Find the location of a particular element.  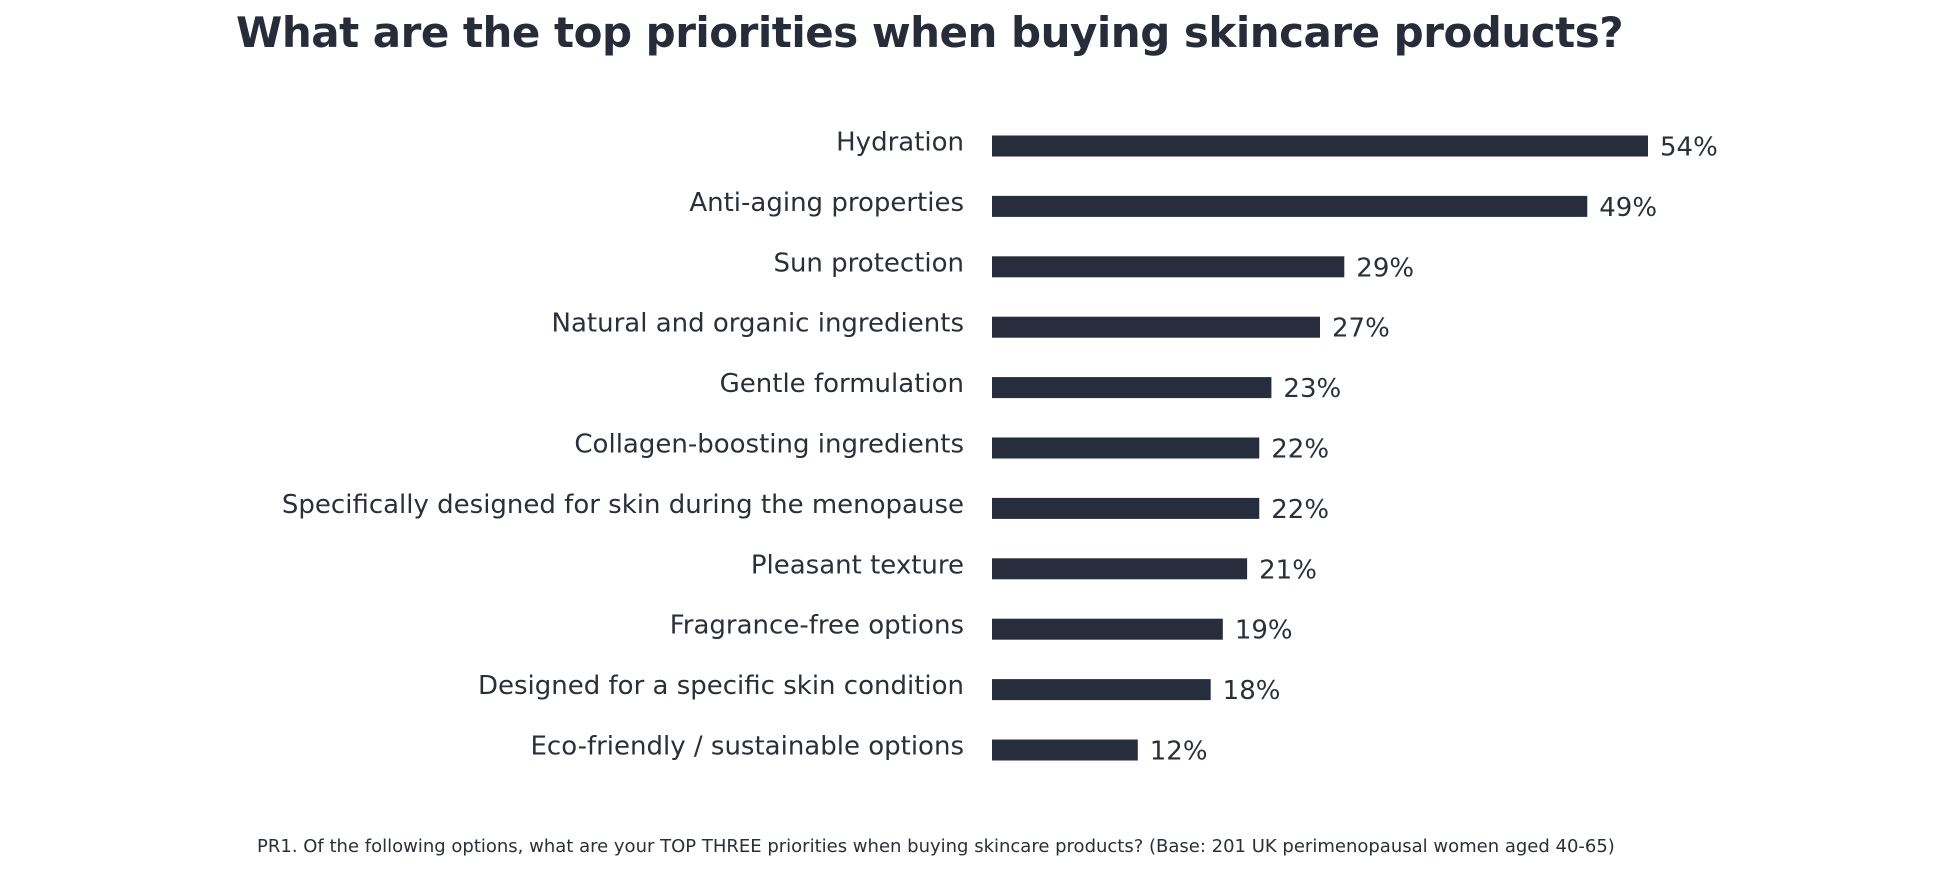

data-label: 27% is located at coordinates (1361, 329).